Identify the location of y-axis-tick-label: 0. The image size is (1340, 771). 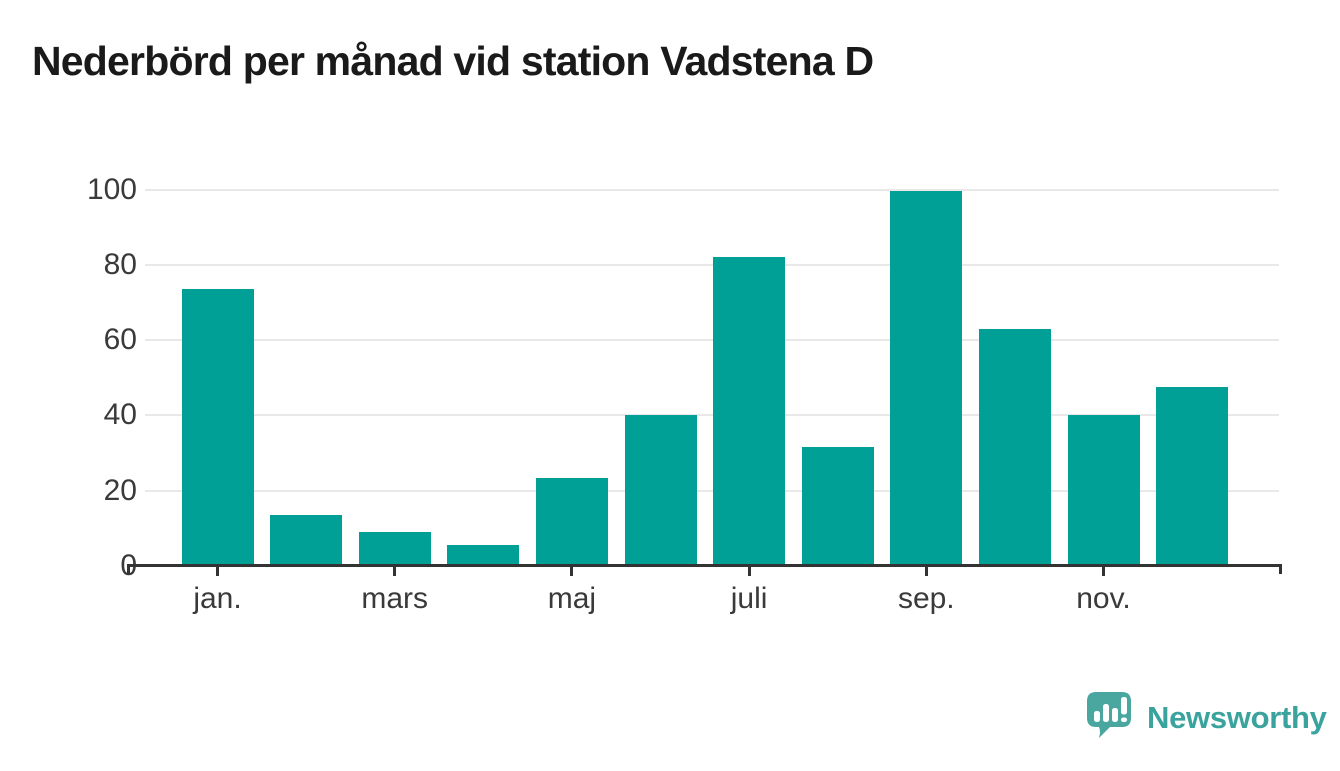
(83, 566).